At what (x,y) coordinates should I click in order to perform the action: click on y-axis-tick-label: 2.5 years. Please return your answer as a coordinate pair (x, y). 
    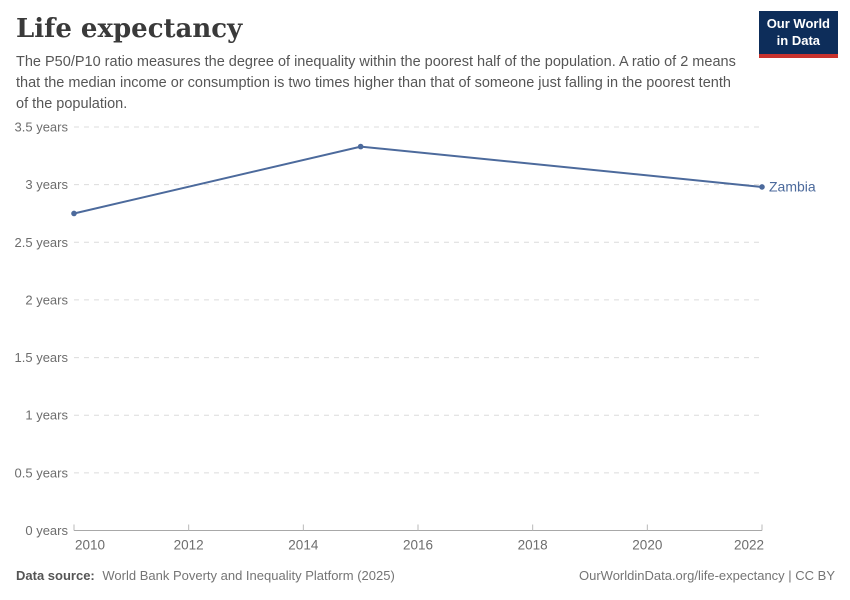
    Looking at the image, I should click on (42, 242).